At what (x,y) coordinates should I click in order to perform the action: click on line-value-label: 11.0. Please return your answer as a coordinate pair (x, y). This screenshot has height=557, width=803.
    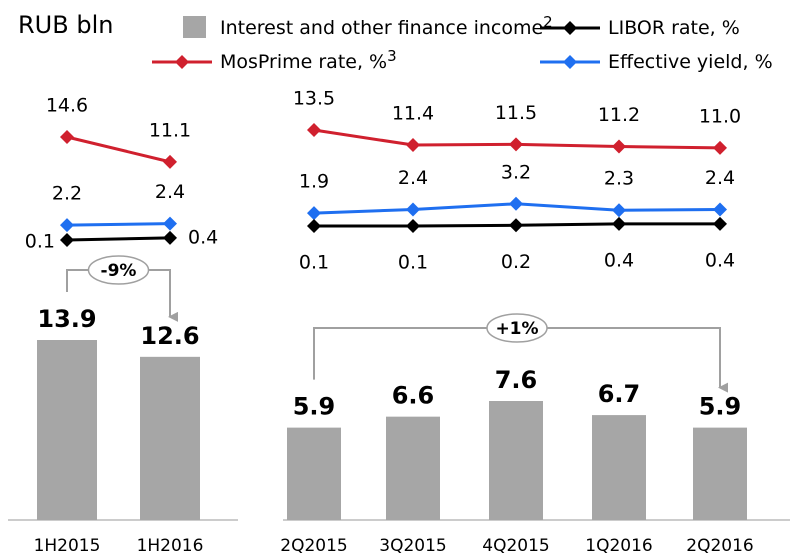
    Looking at the image, I should click on (720, 116).